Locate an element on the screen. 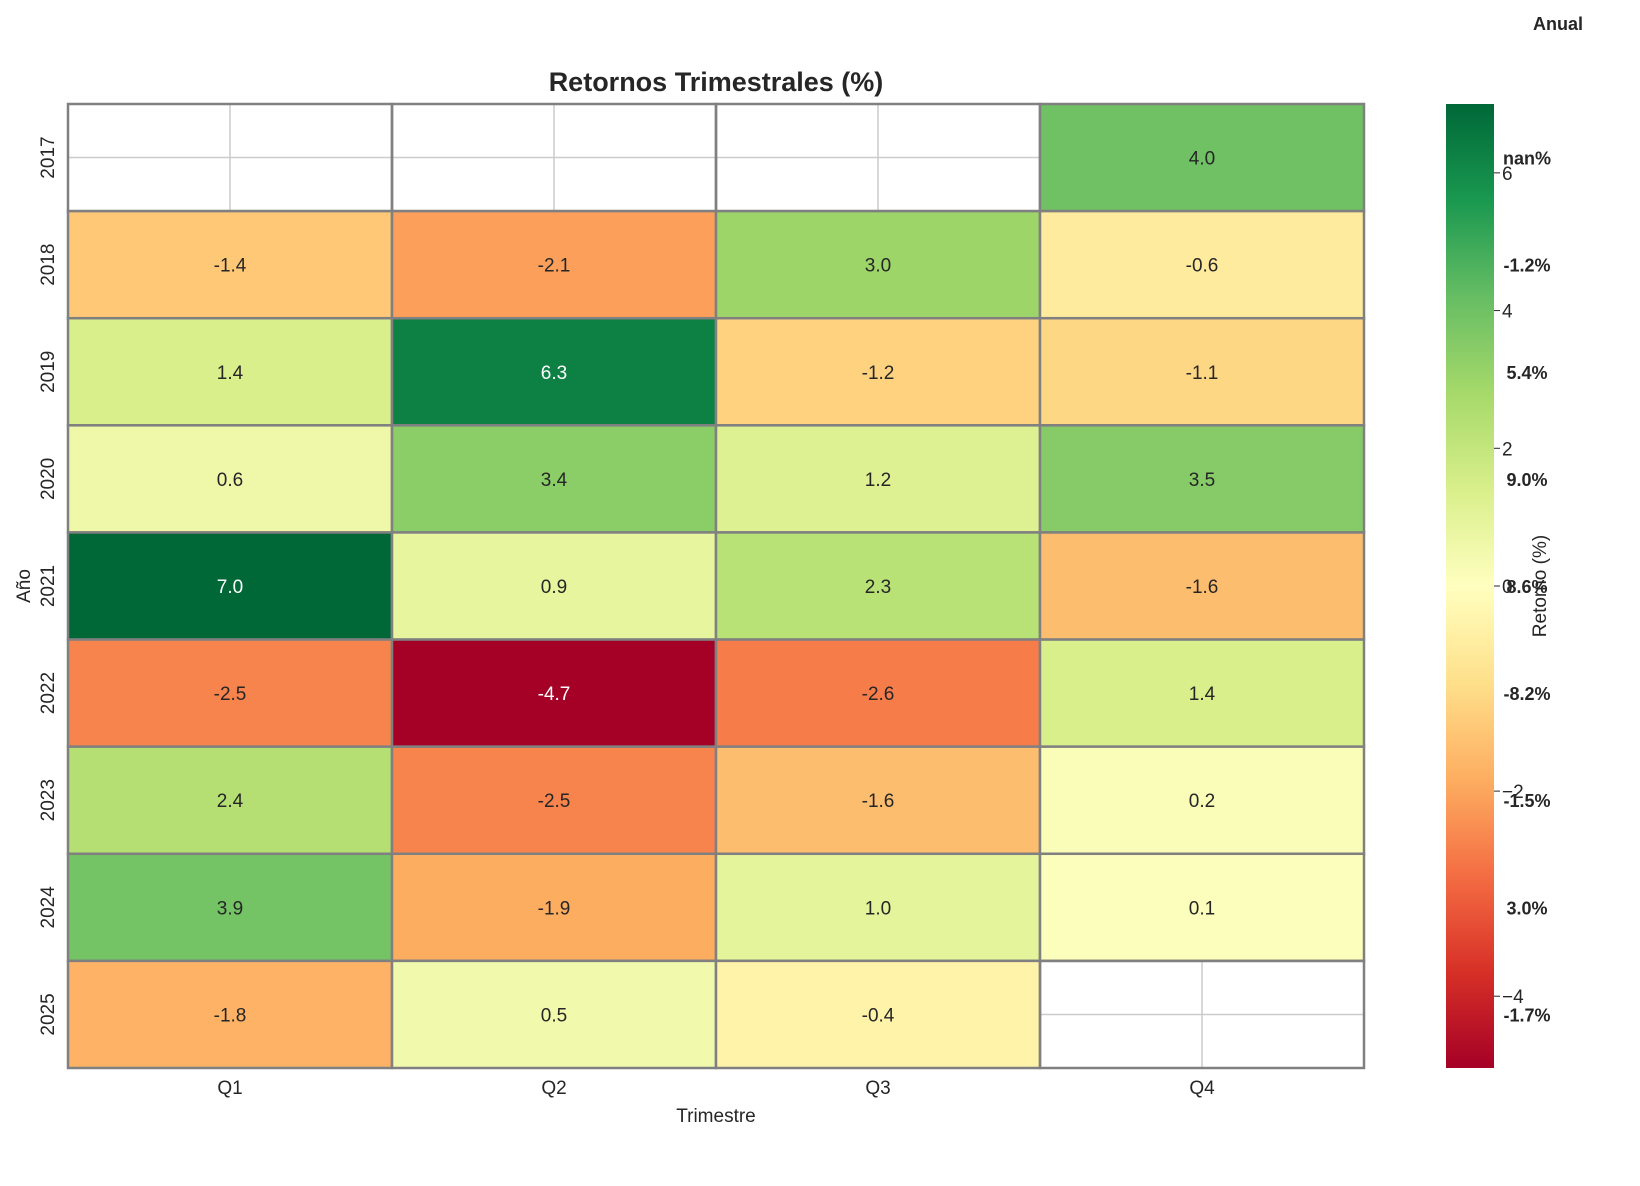 This screenshot has height=1186, width=1640. colorbar-tick-label: 6 is located at coordinates (1507, 174).